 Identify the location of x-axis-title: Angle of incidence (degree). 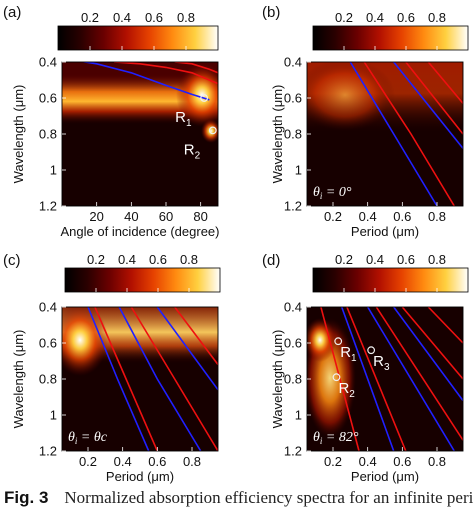
(140, 231).